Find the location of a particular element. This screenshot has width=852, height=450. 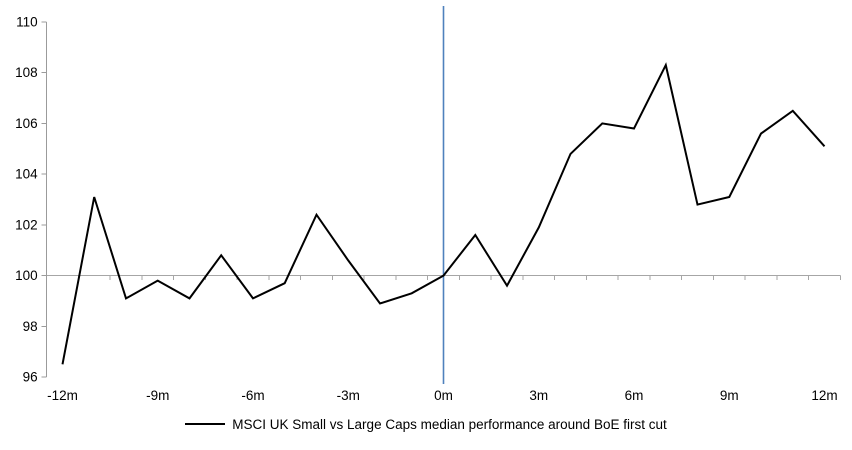

y-tick-label: 96 is located at coordinates (30, 377).